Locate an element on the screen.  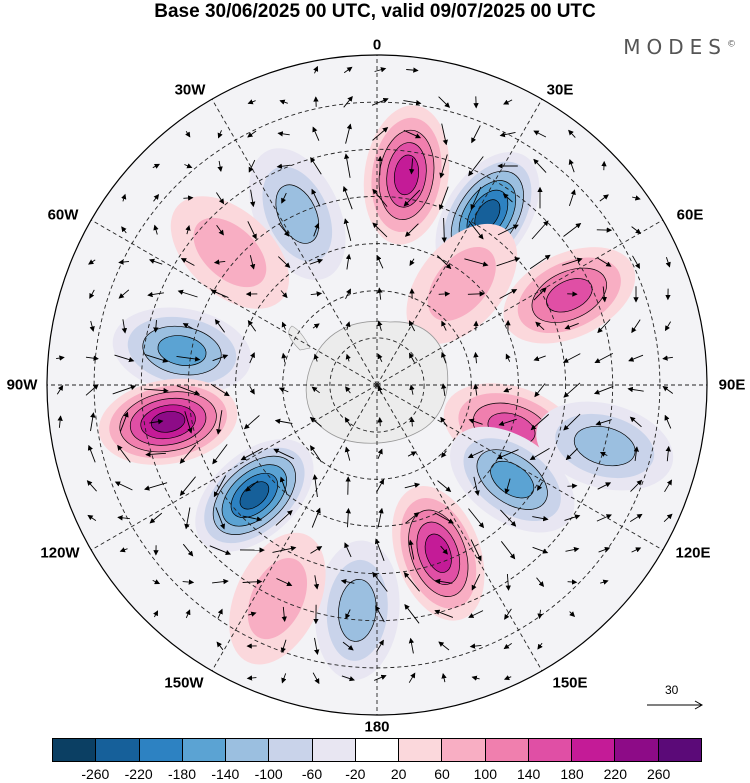
lon-label-180: 180 is located at coordinates (377, 727).